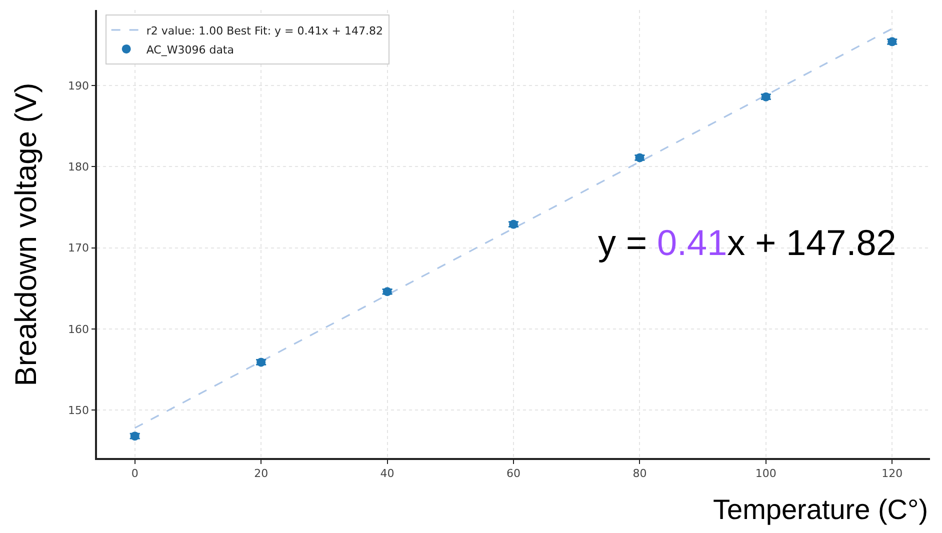  What do you see at coordinates (79, 410) in the screenshot?
I see `y-tick-label: 150` at bounding box center [79, 410].